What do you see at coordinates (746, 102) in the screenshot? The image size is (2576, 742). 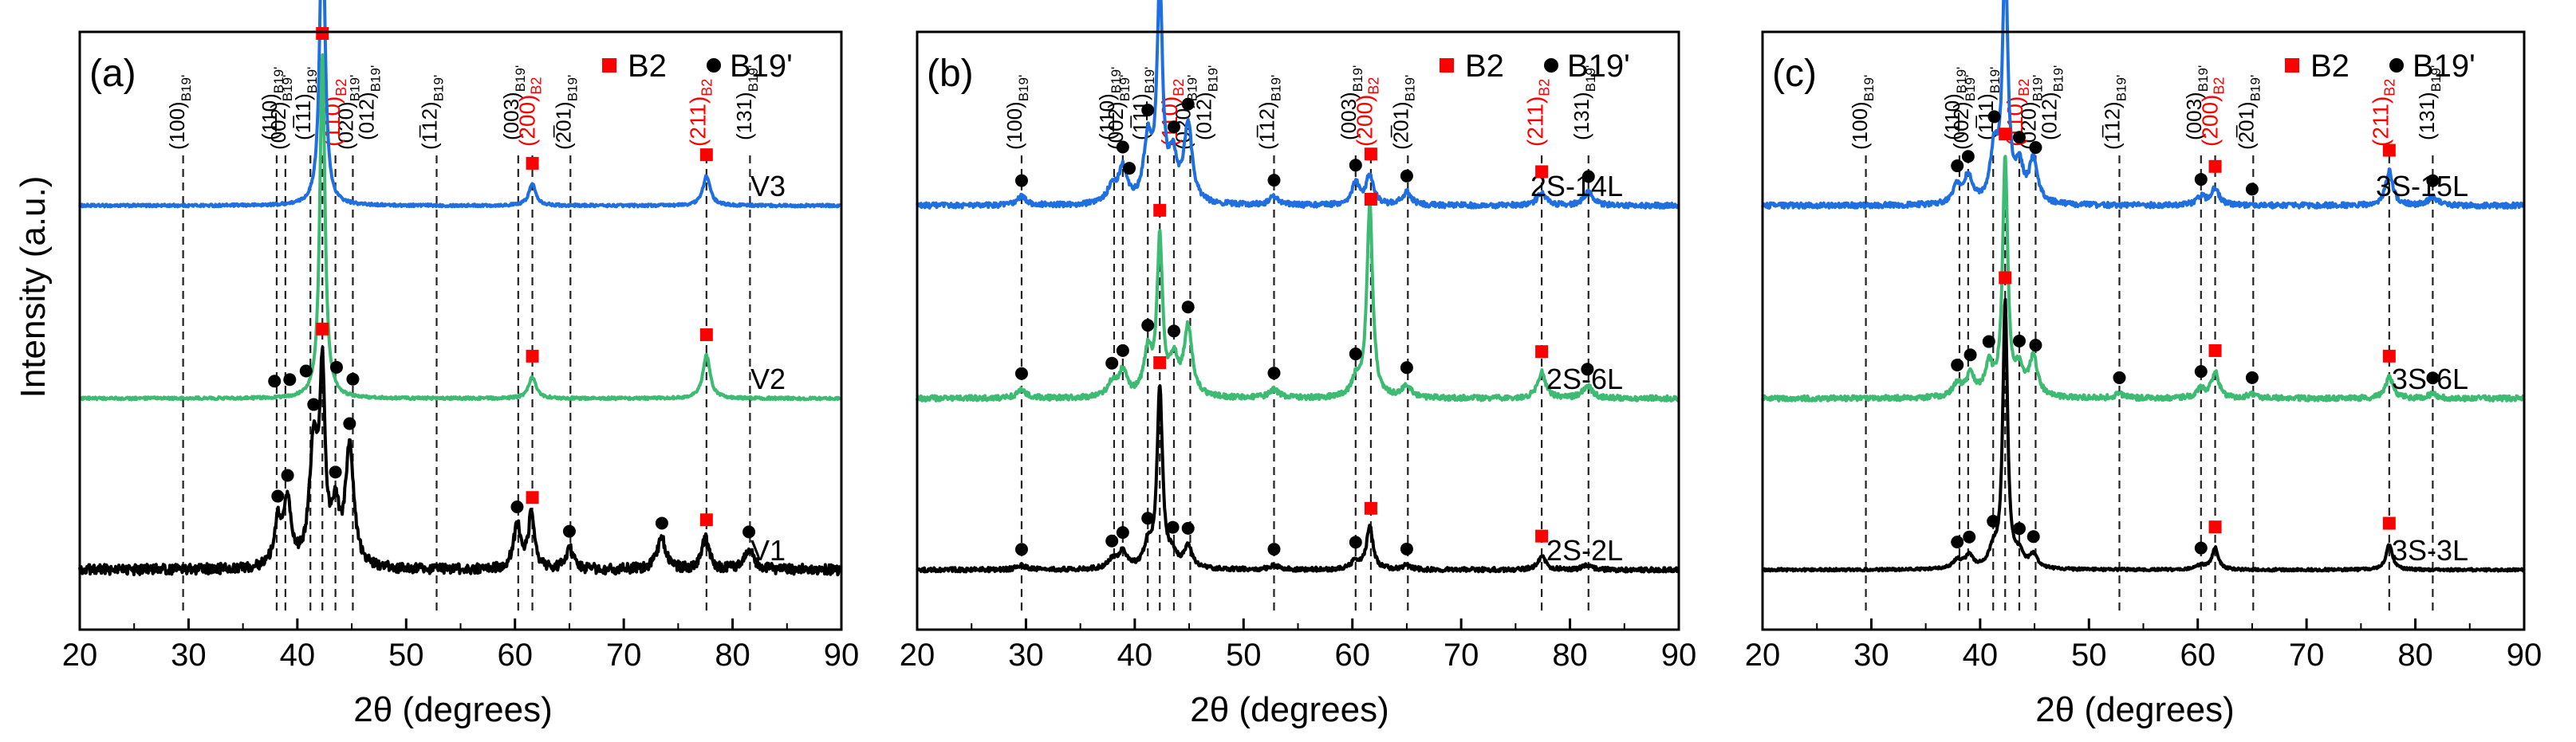 I see `panel-1-b19-annotation-9: (131)B19'` at bounding box center [746, 102].